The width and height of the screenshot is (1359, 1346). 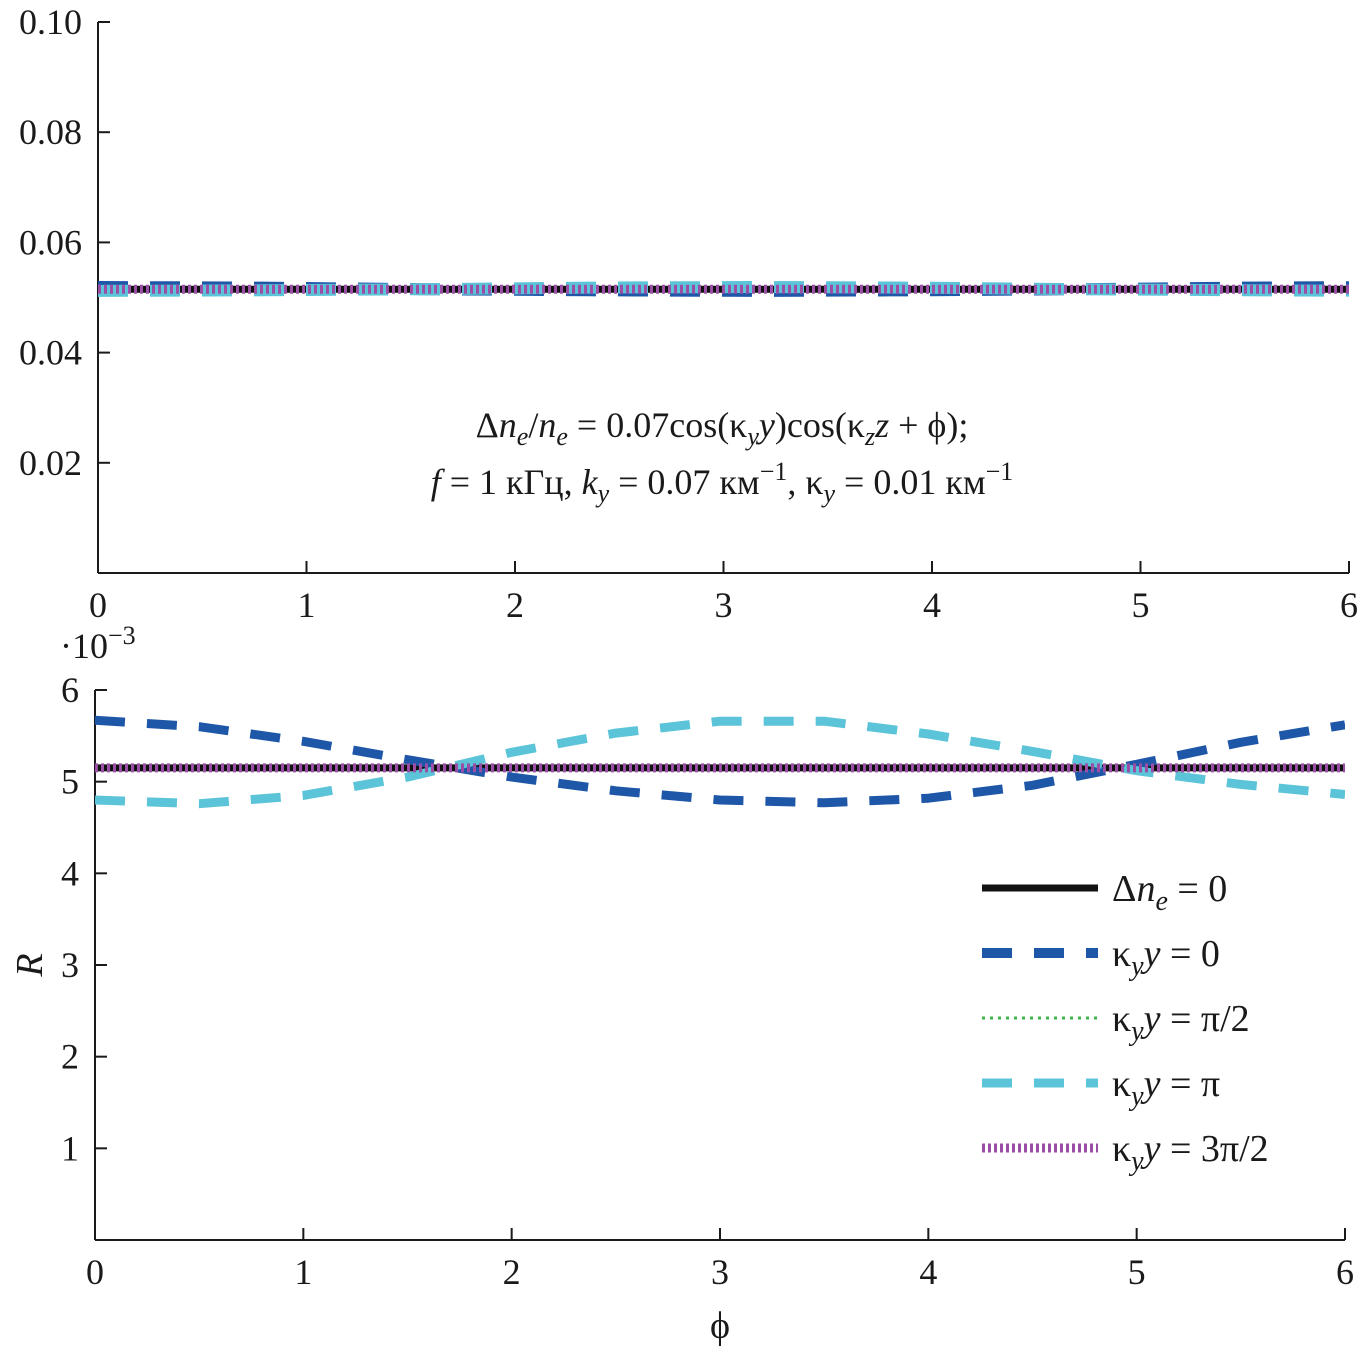 What do you see at coordinates (70, 1057) in the screenshot?
I see `y-tick-label: 2` at bounding box center [70, 1057].